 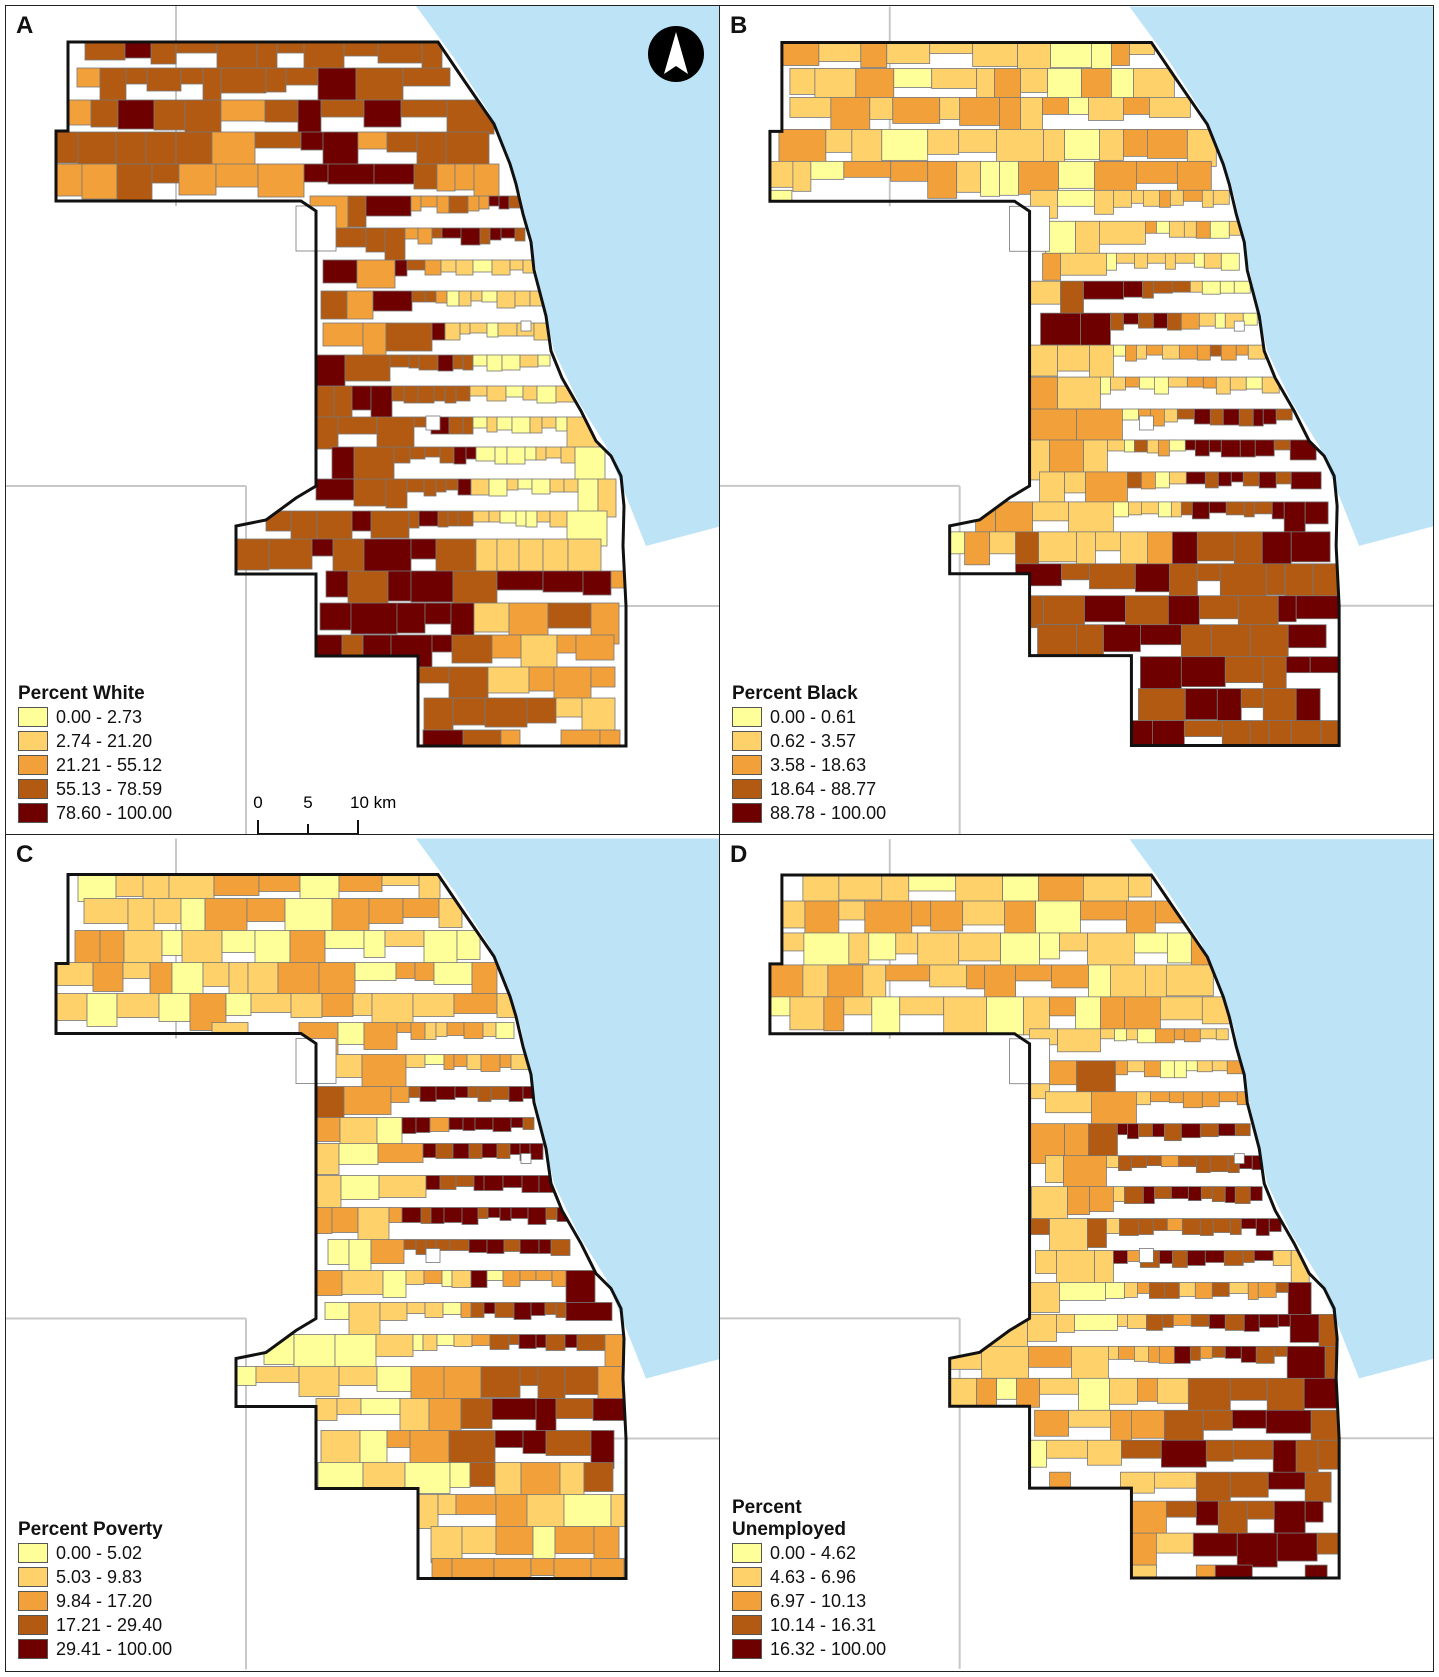 I want to click on legend-row: 16.32 - 100.00, so click(x=809, y=1649).